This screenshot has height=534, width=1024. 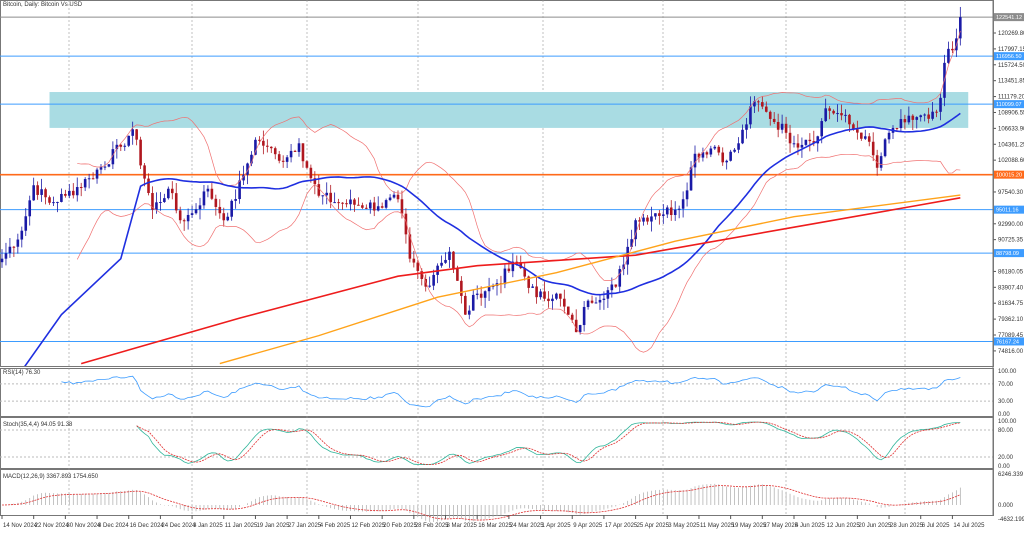 What do you see at coordinates (684, 526) in the screenshot?
I see `date-label: 3 May 2025` at bounding box center [684, 526].